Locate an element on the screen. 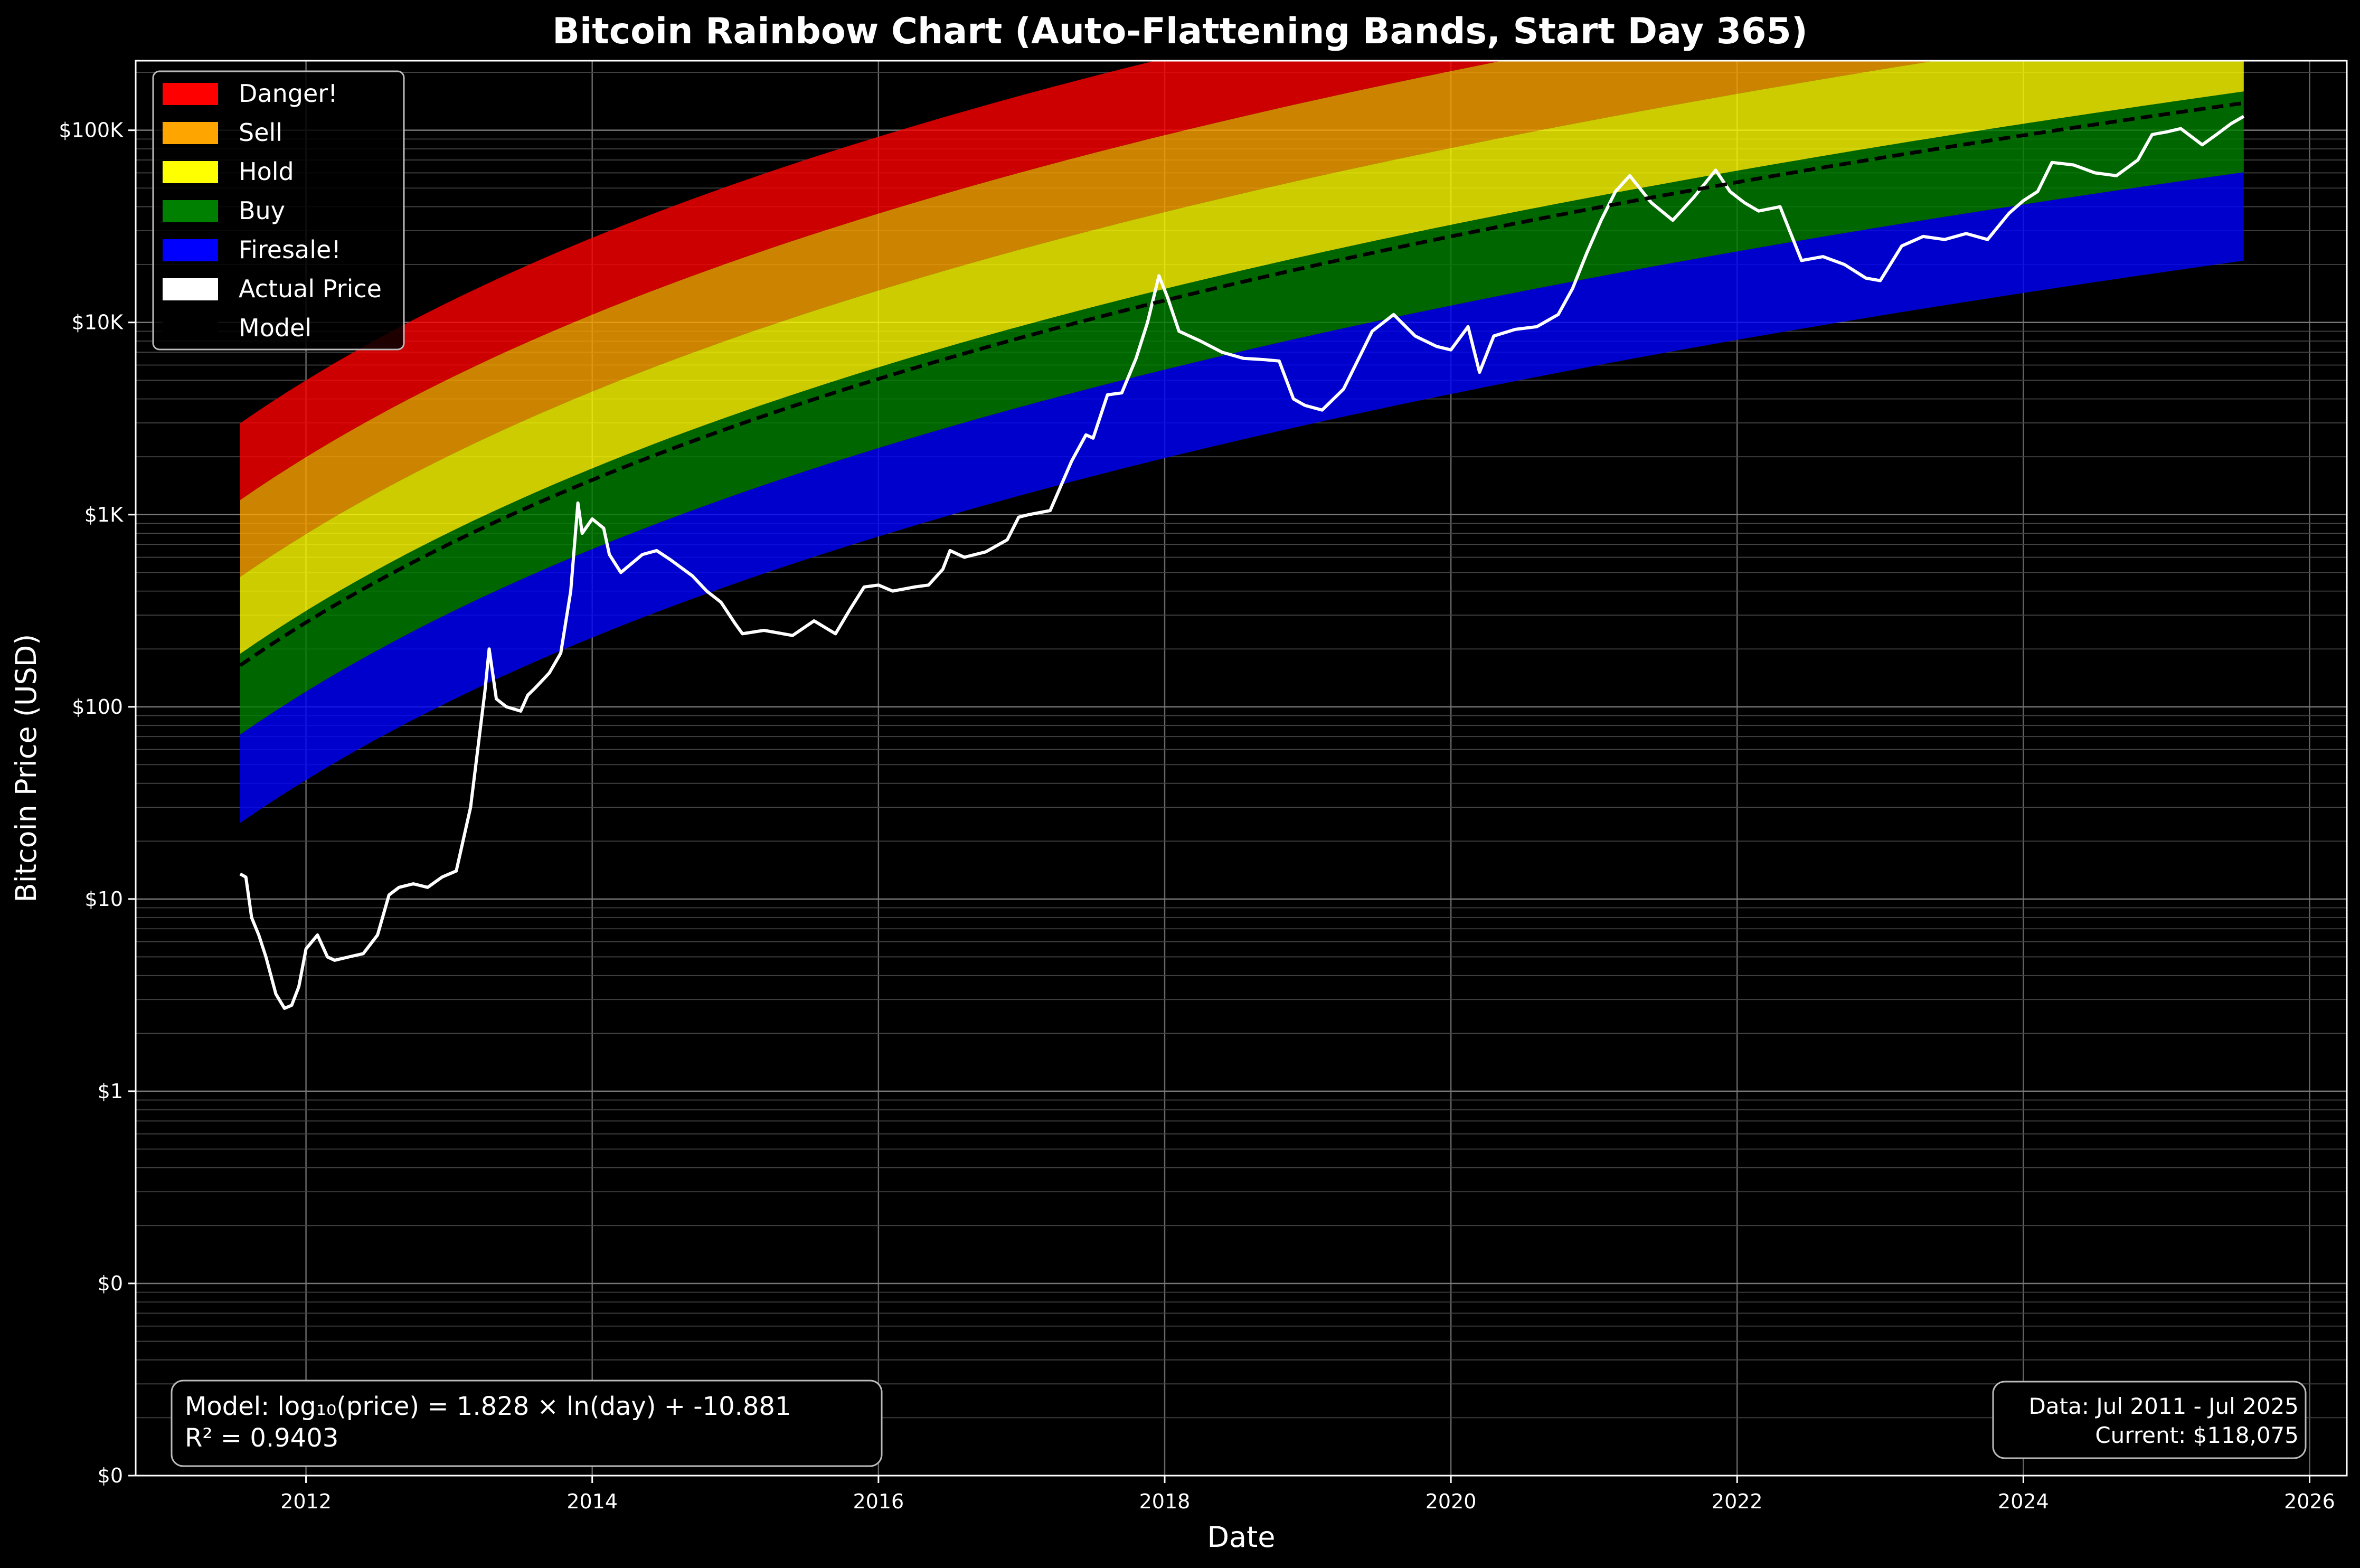  legend-label-actual-price: Actual Price is located at coordinates (310, 289).